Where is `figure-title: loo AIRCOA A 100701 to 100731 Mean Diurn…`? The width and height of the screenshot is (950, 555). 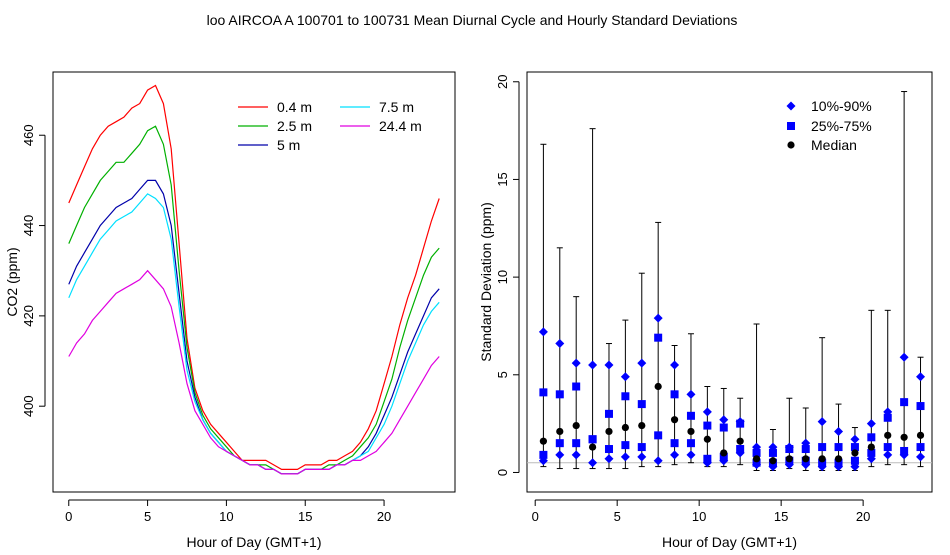
figure-title: loo AIRCOA A 100701 to 100731 Mean Diurn… is located at coordinates (472, 20).